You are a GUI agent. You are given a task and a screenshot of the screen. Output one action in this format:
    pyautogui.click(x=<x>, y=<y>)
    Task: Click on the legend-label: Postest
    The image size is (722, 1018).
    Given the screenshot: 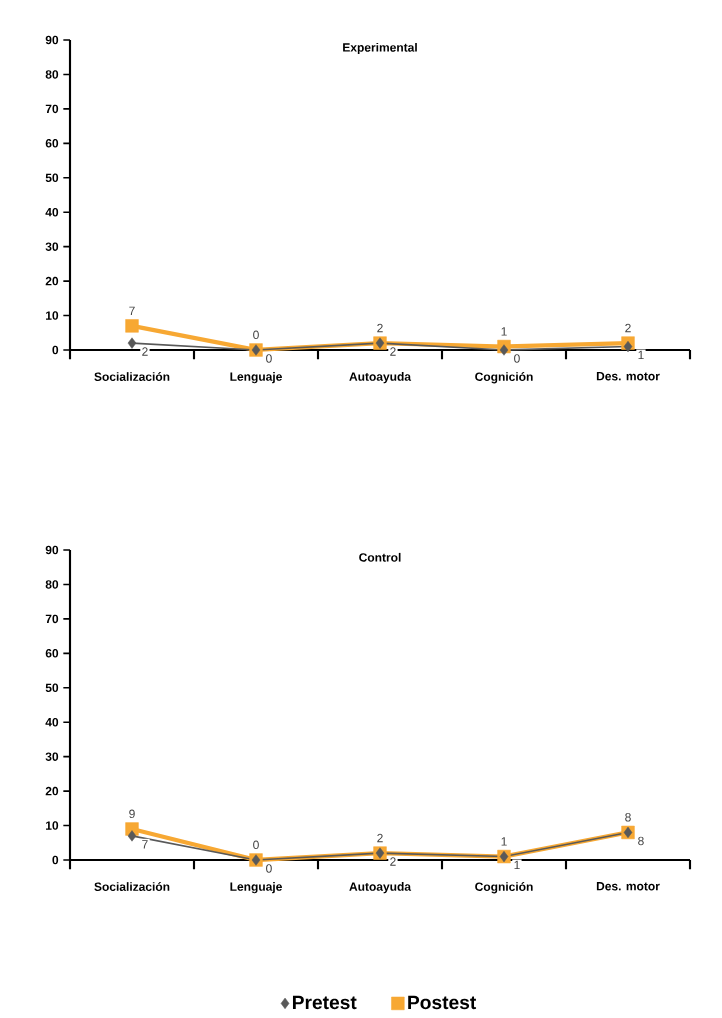 What is the action you would take?
    pyautogui.click(x=442, y=1002)
    